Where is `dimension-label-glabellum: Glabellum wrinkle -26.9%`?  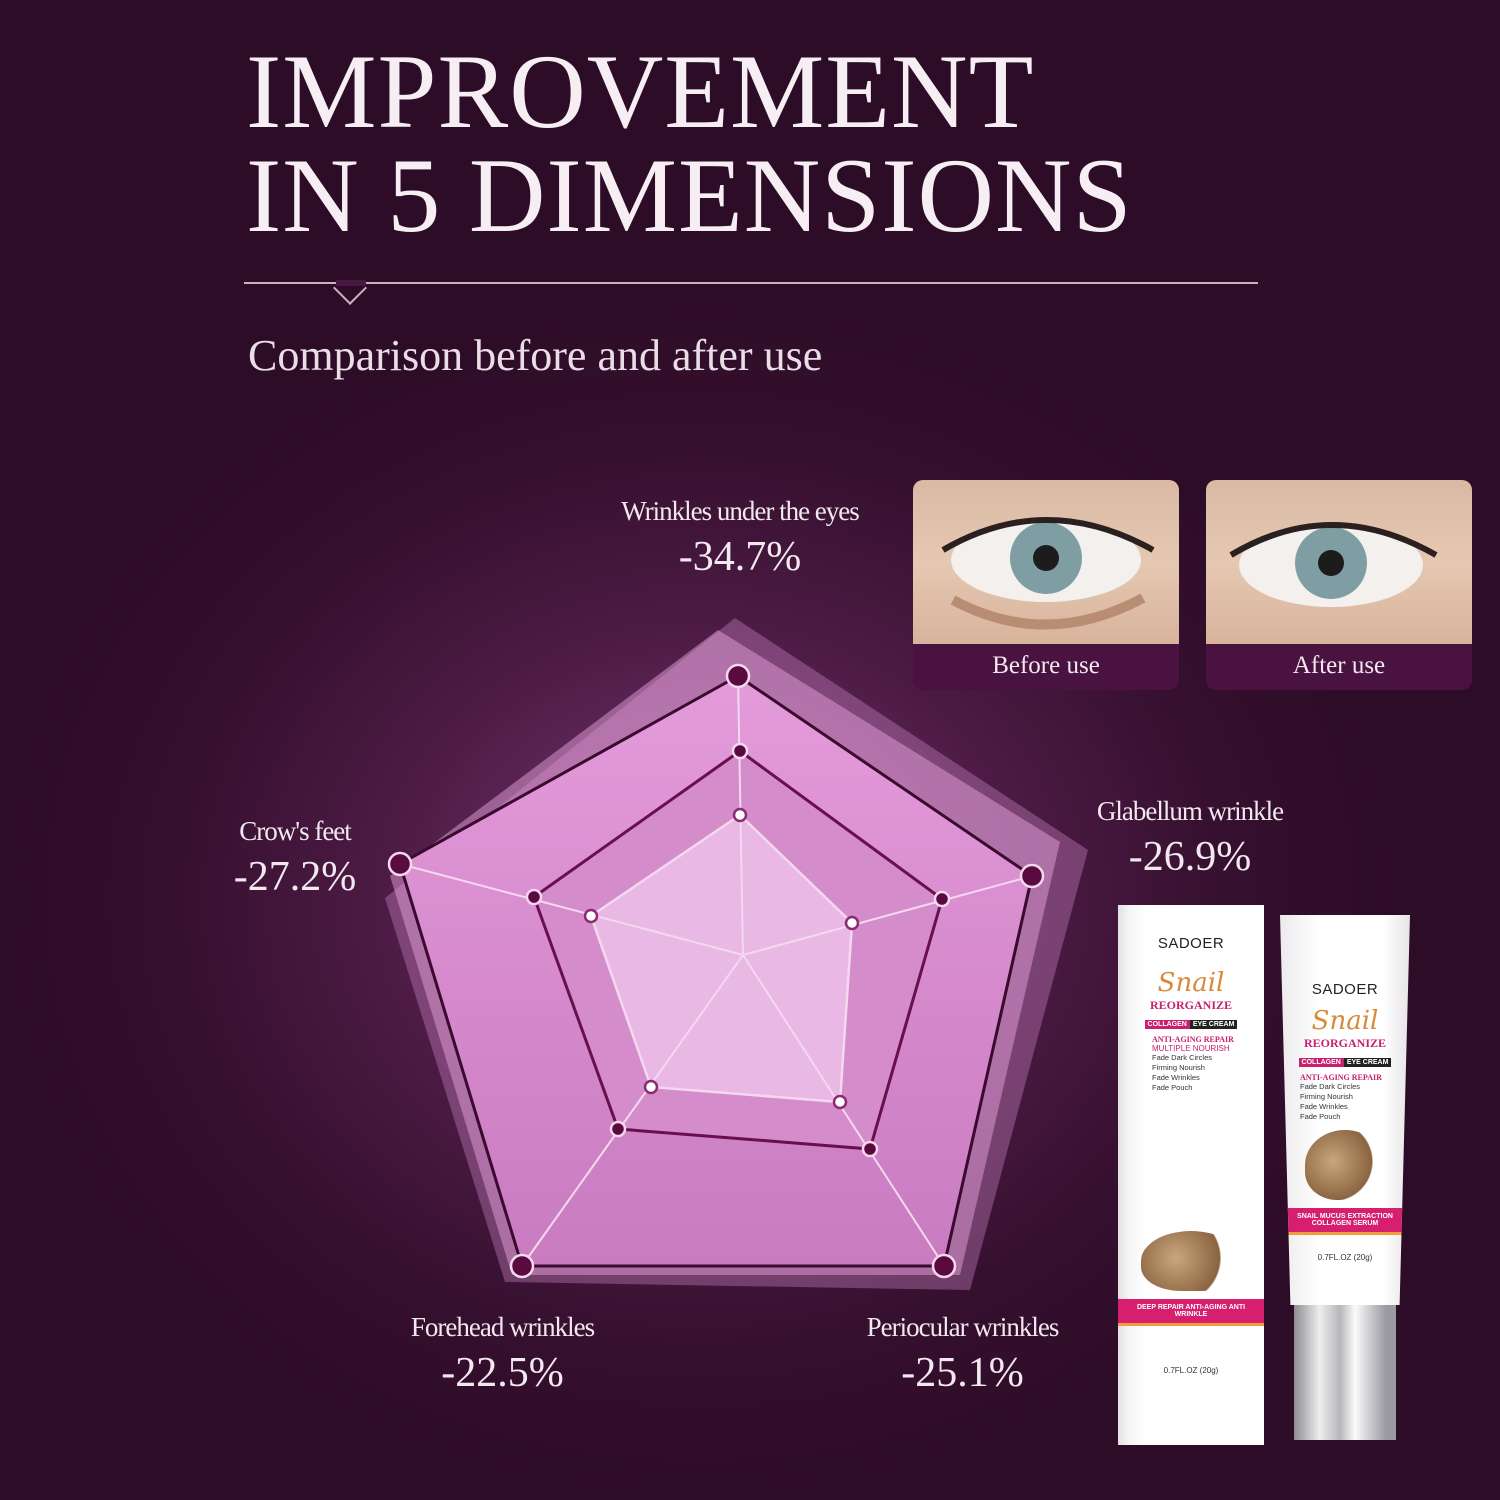
dimension-label-glabellum: Glabellum wrinkle -26.9% is located at coordinates (1190, 838).